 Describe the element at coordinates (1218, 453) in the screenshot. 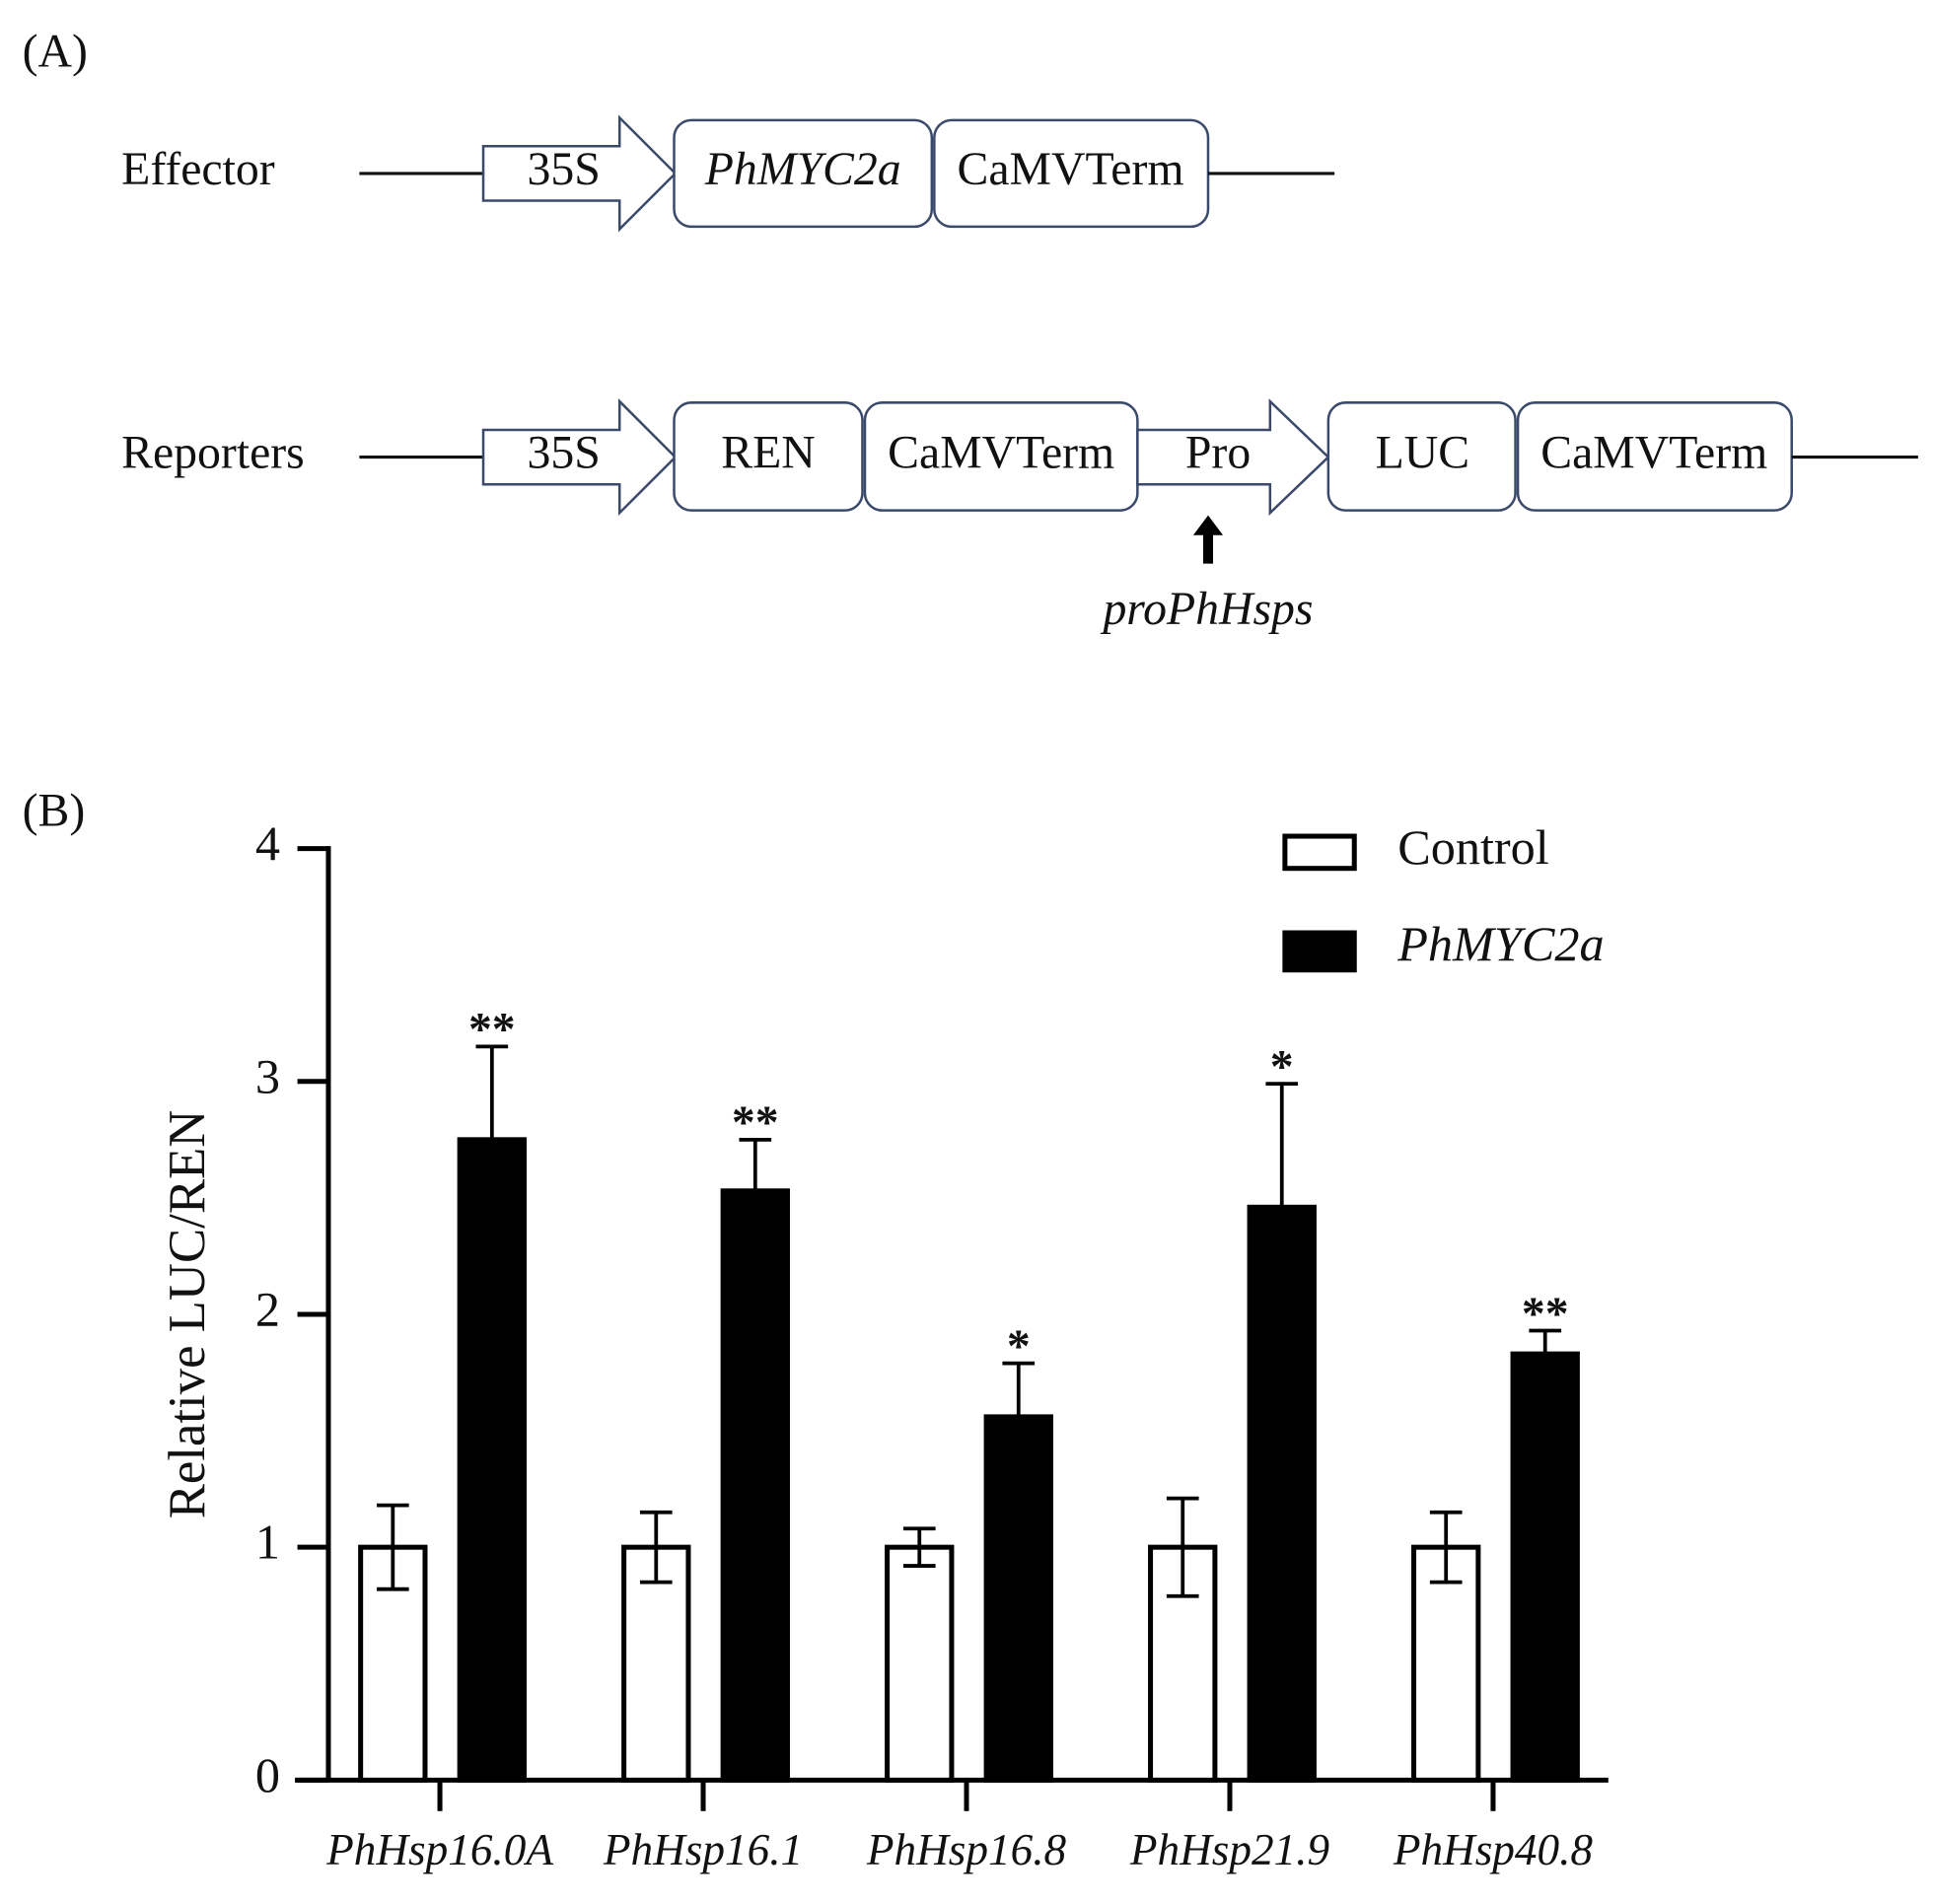

I see `promoter-label: Pro` at that location.